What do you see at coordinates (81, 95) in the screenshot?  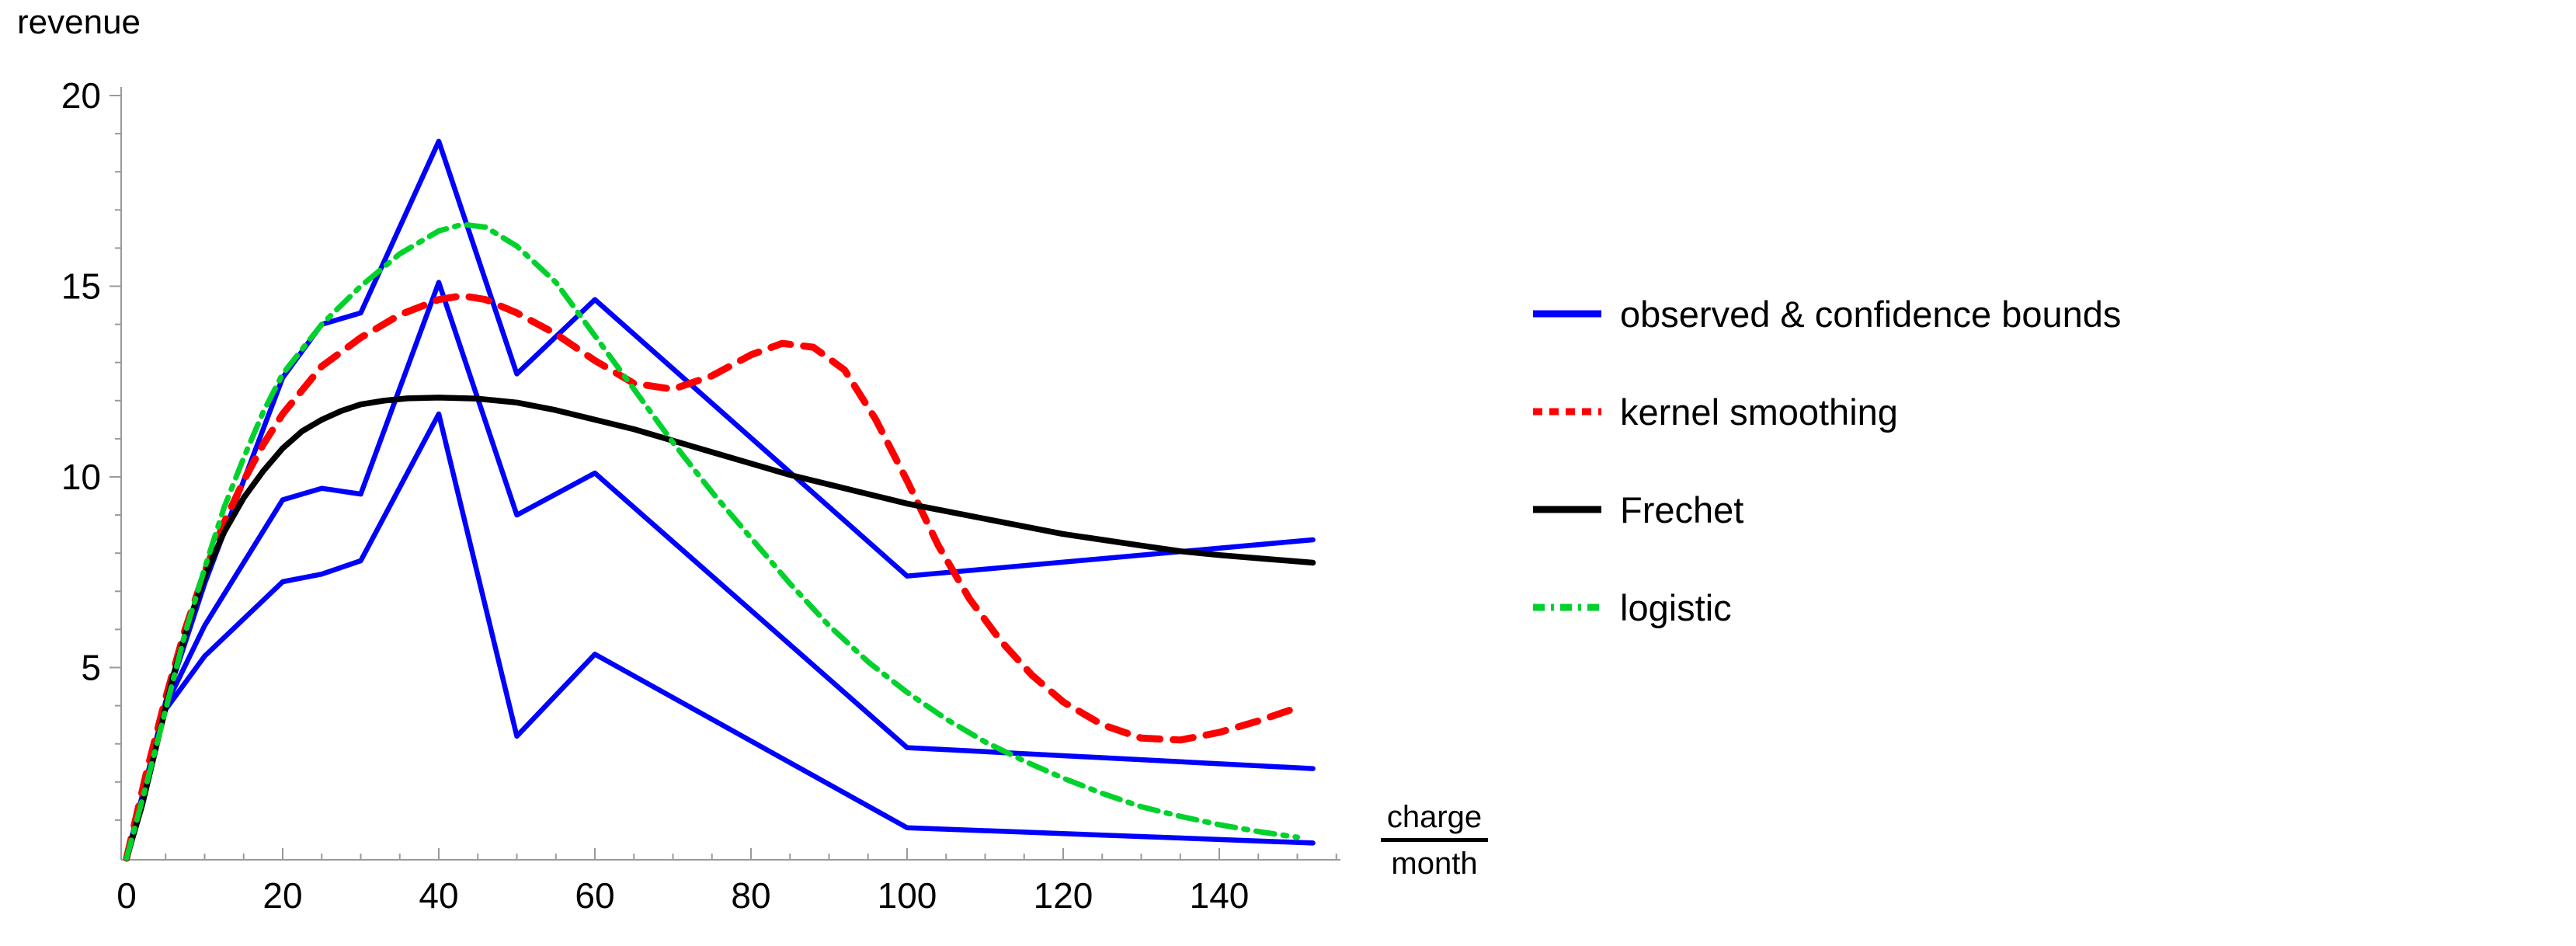 I see `y-tick-label: 20` at bounding box center [81, 95].